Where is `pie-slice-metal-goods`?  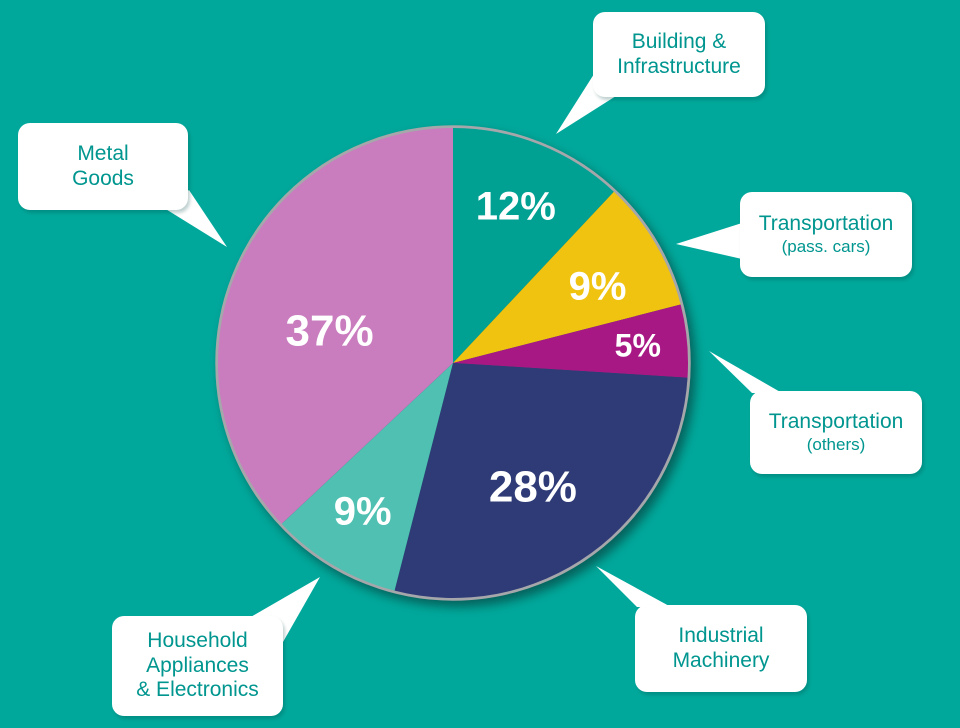
pie-slice-metal-goods is located at coordinates (335, 325).